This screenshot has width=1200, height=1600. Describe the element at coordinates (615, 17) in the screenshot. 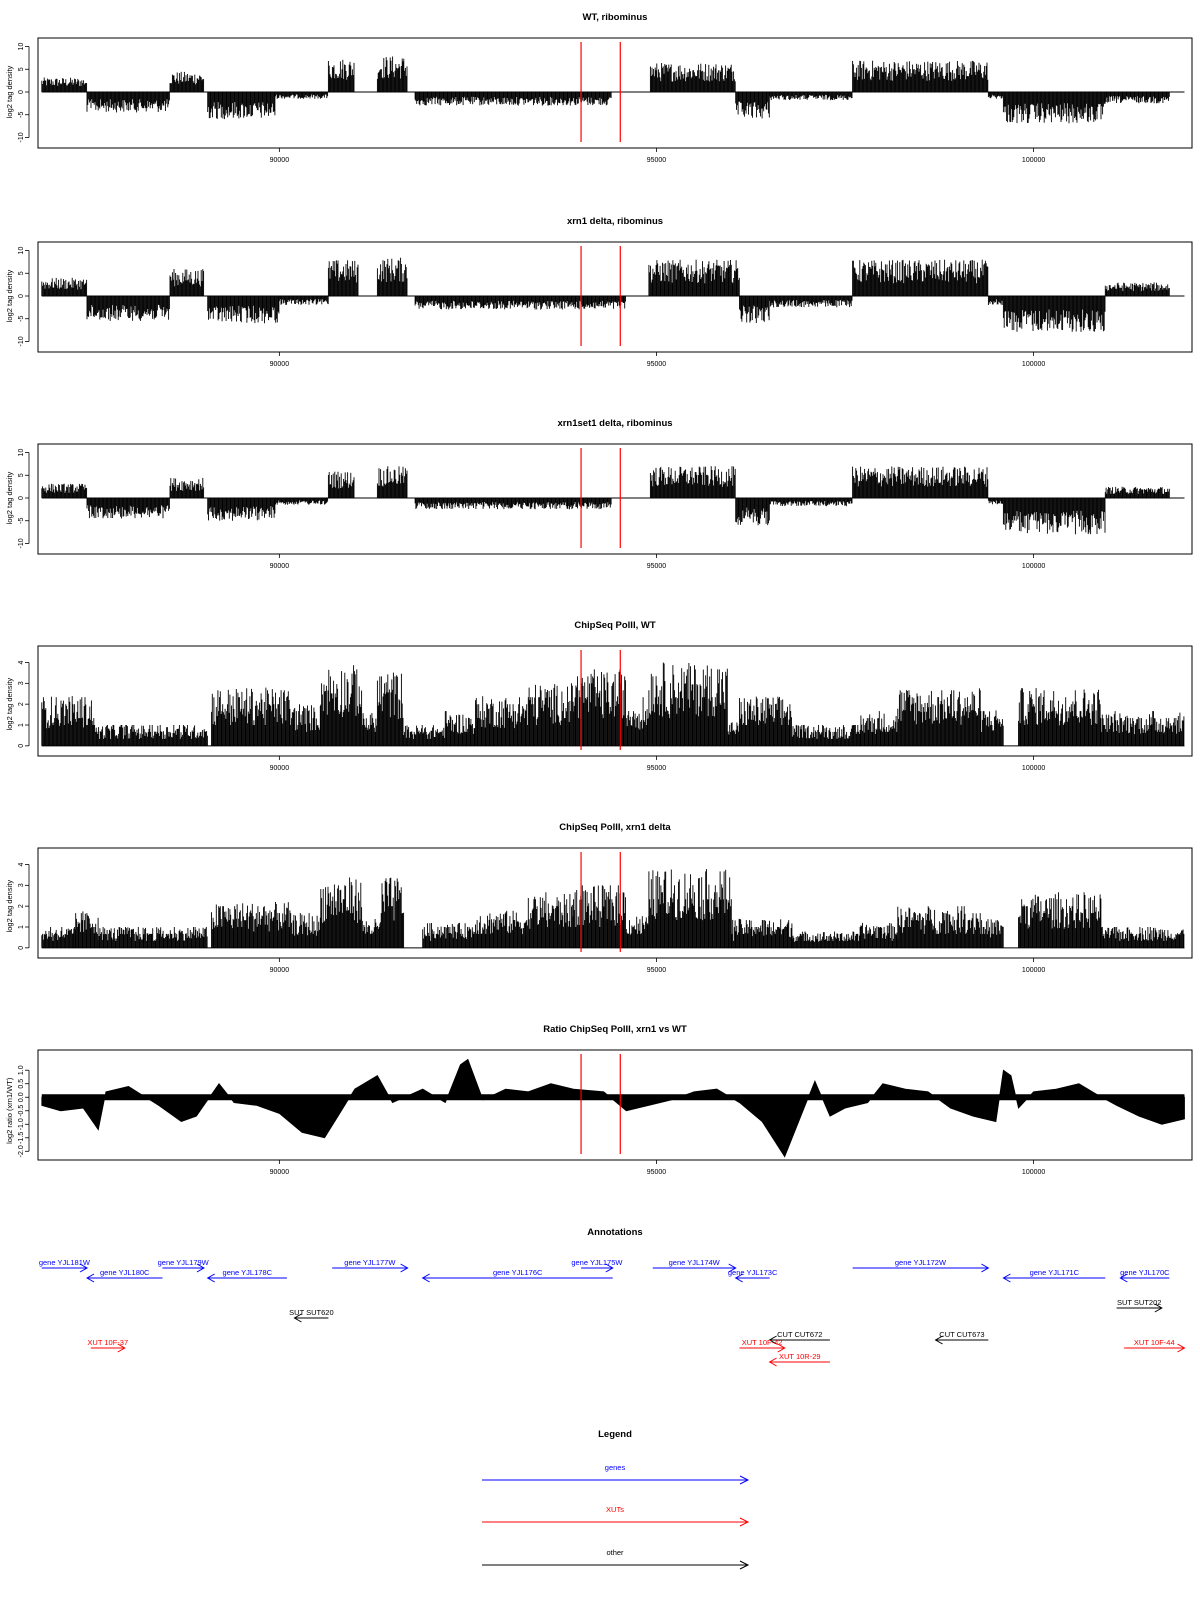

I see `panel-title: WT, ribominus` at that location.